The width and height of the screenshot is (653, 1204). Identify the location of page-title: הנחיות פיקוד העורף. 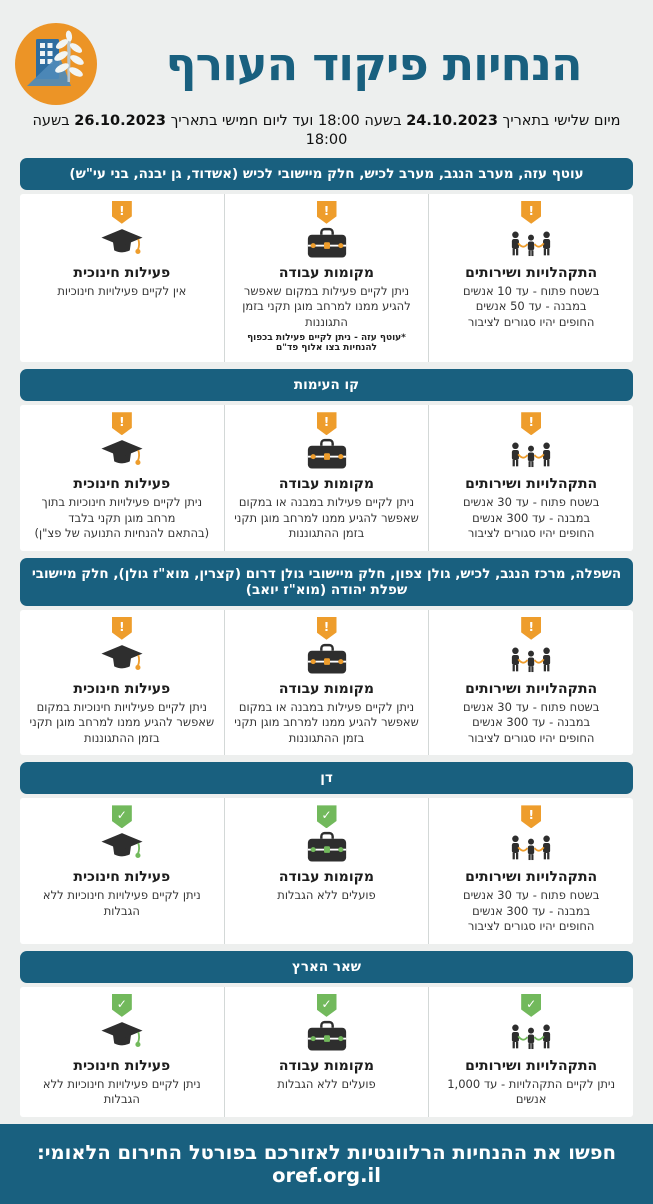
(373, 63).